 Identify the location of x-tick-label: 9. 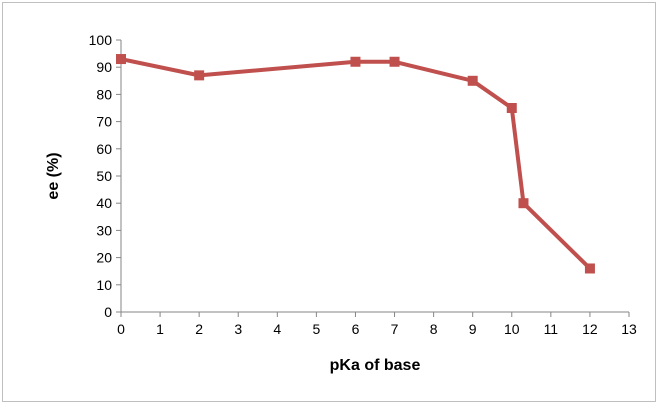
(473, 329).